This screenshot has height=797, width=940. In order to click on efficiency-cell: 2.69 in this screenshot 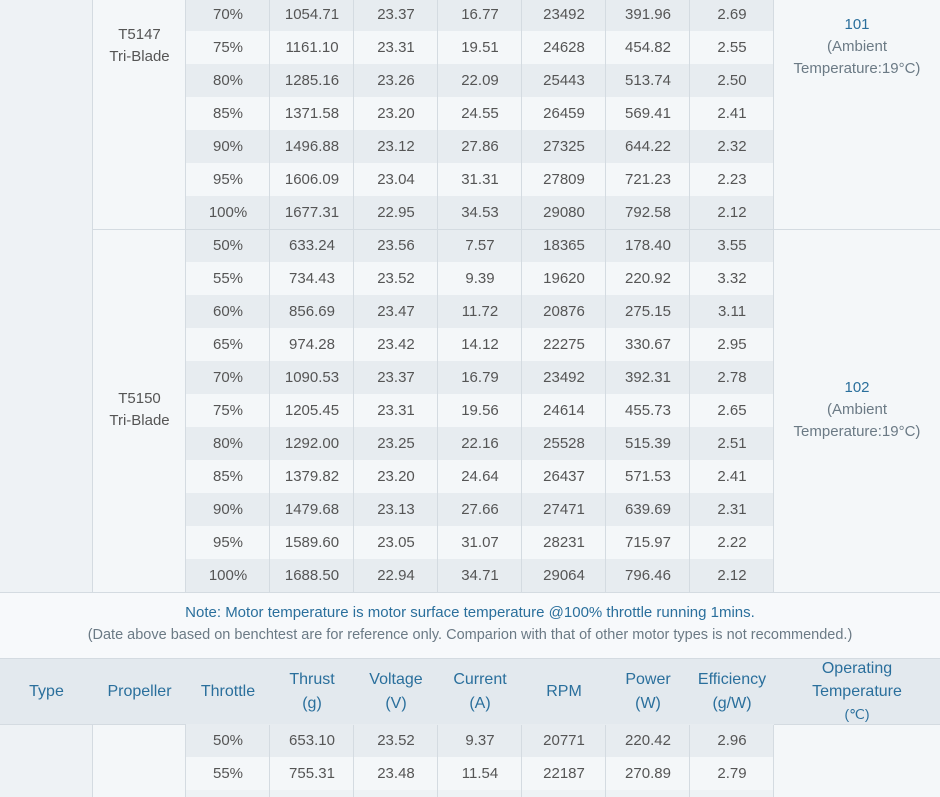, I will do `click(732, 14)`.